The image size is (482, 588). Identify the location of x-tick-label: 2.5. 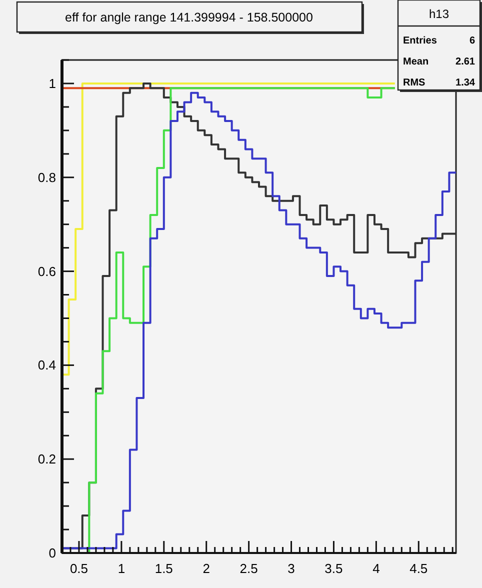
(249, 568).